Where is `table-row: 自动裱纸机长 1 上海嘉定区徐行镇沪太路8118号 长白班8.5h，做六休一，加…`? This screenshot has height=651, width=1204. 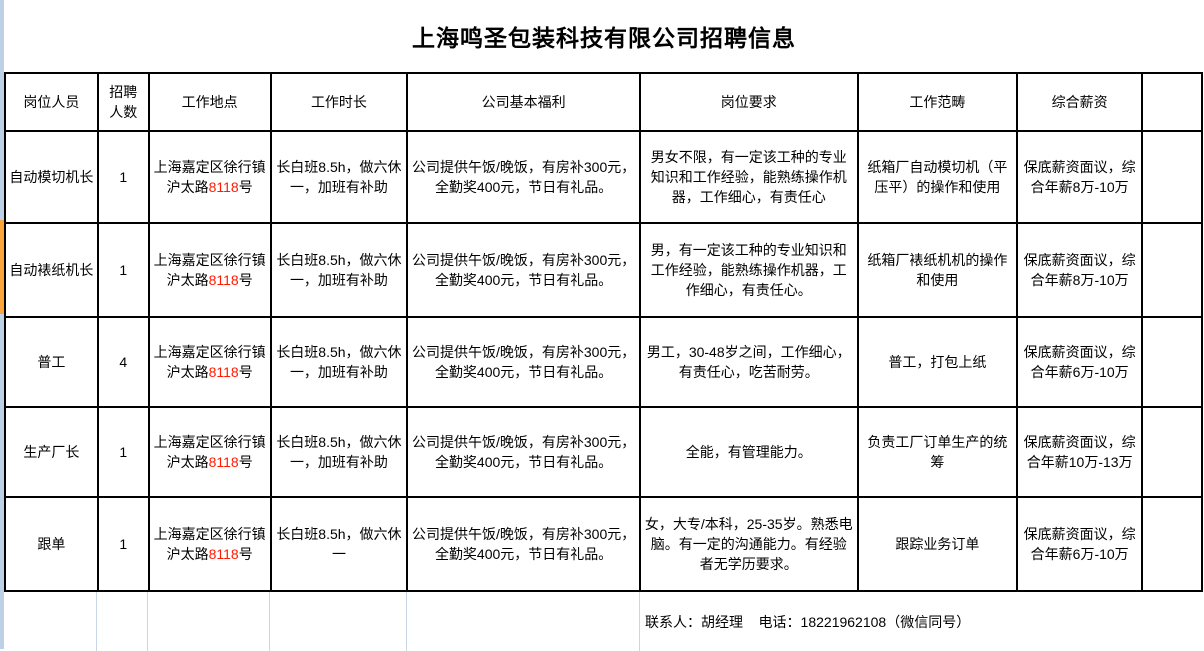 table-row: 自动裱纸机长 1 上海嘉定区徐行镇沪太路8118号 长白班8.5h，做六休一，加… is located at coordinates (604, 271).